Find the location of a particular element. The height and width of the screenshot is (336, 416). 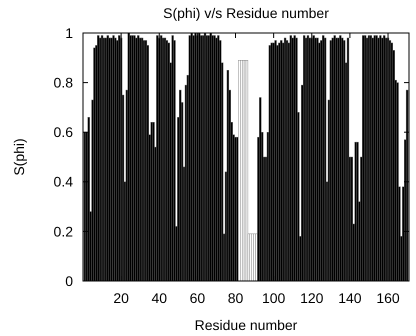

y-tick-label: 0.4 is located at coordinates (64, 182).